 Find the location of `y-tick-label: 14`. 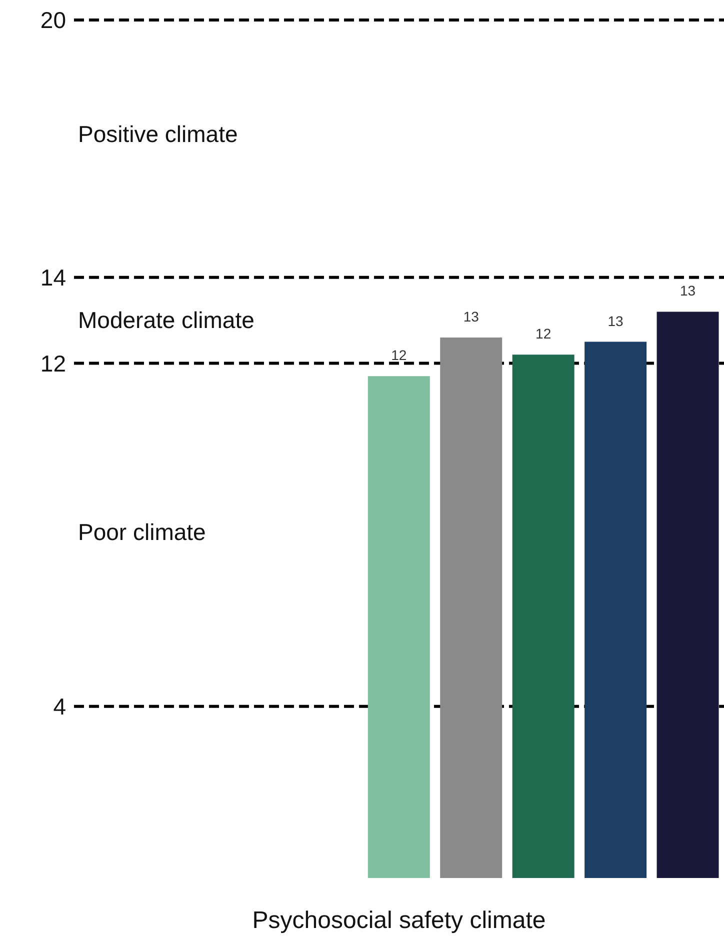

y-tick-label: 14 is located at coordinates (53, 277).